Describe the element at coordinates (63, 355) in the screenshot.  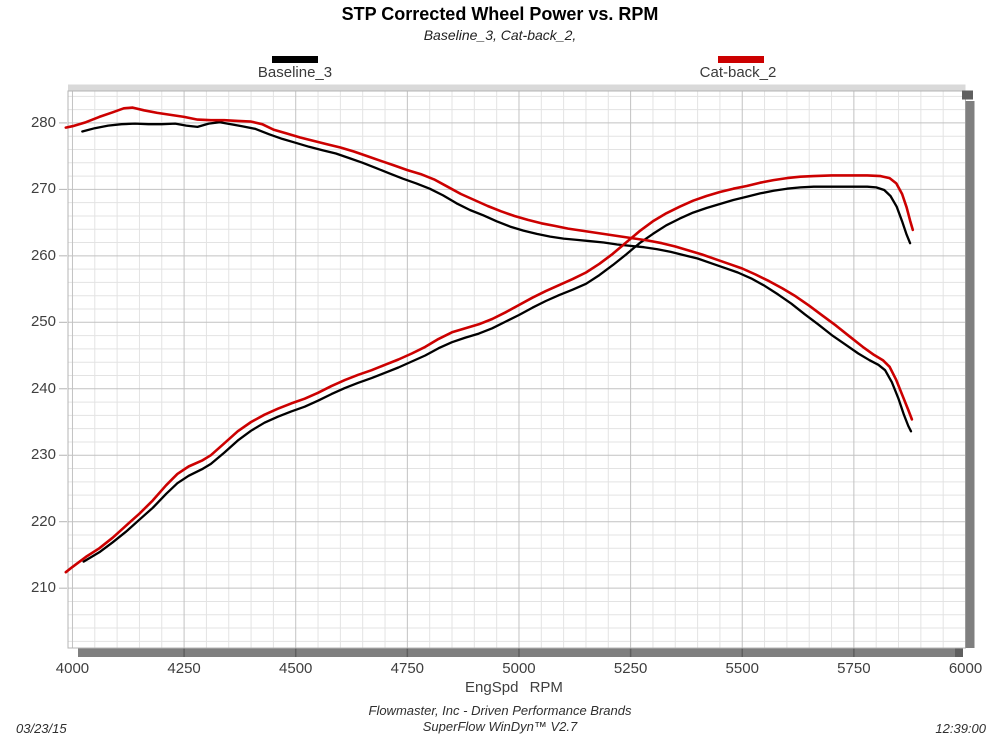
I see `y-axis-tick-marks` at that location.